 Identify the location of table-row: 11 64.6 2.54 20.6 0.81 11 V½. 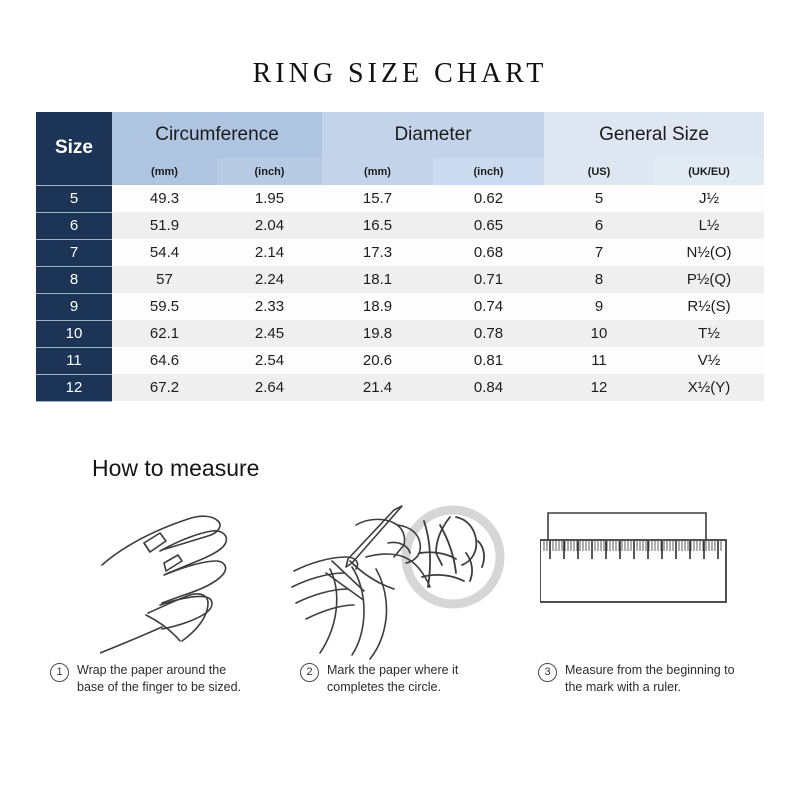
(400, 360).